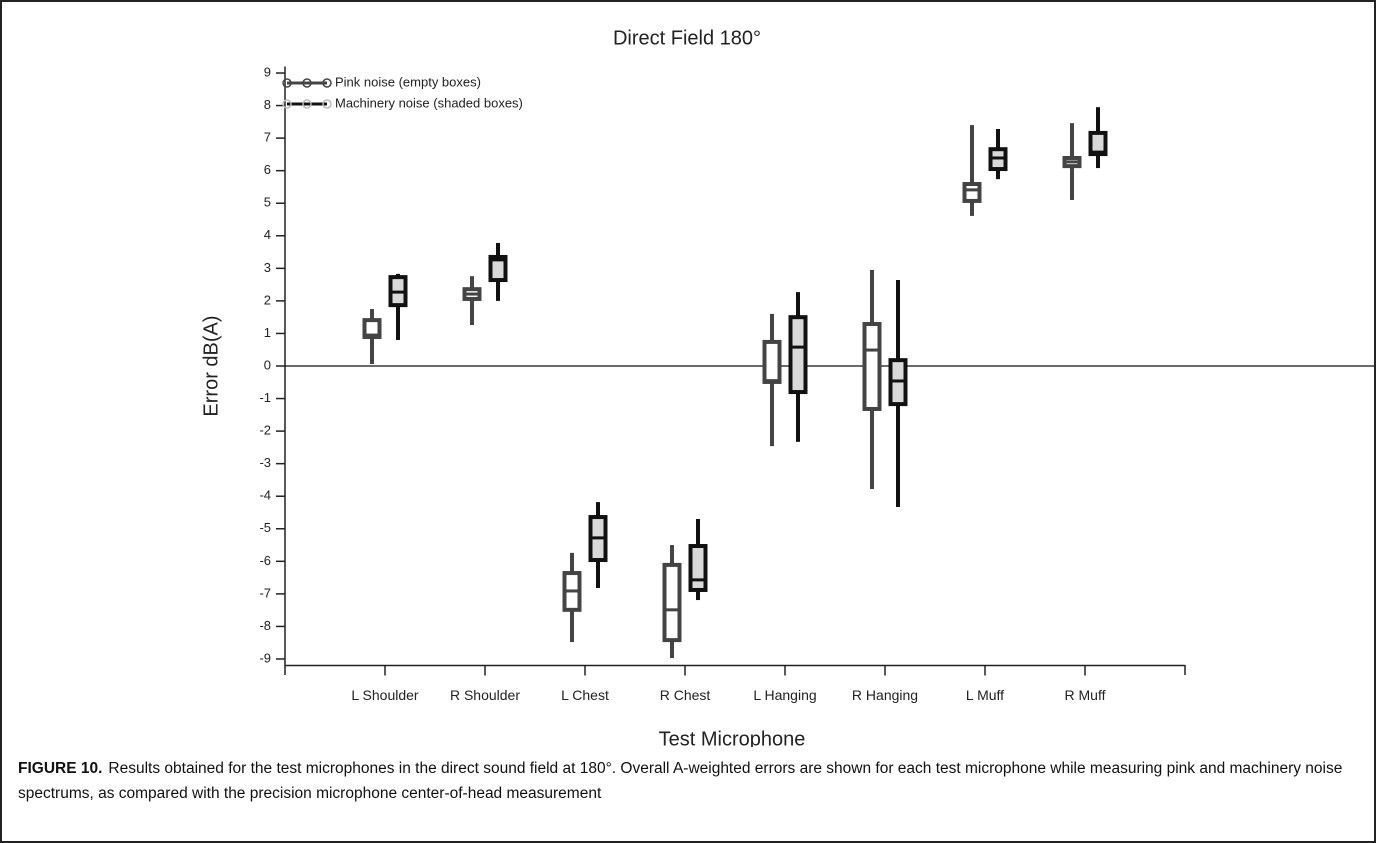 The width and height of the screenshot is (1376, 843). What do you see at coordinates (267, 202) in the screenshot?
I see `y-tick-label: 5` at bounding box center [267, 202].